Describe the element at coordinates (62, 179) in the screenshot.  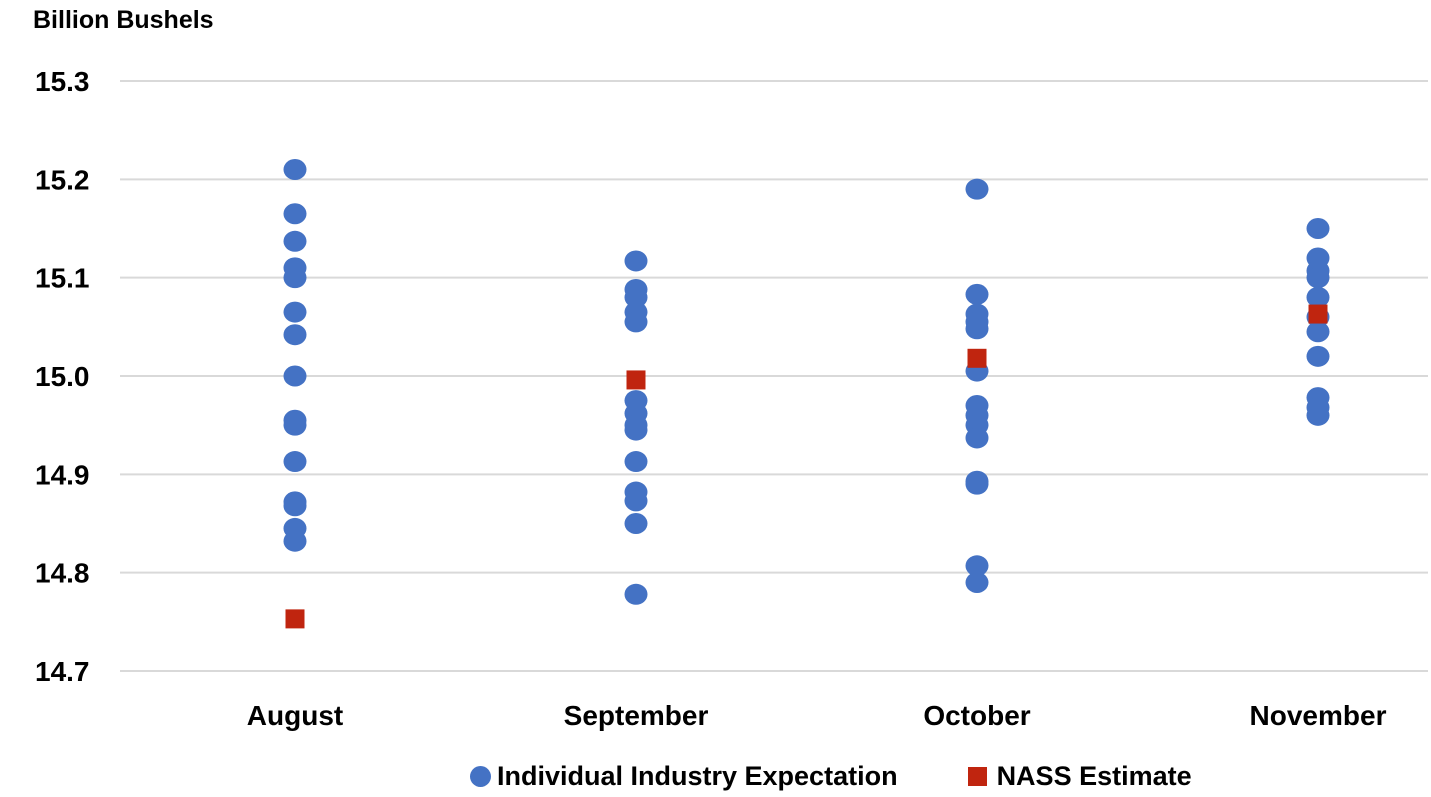
I see `y-tick-label: 15.2` at that location.